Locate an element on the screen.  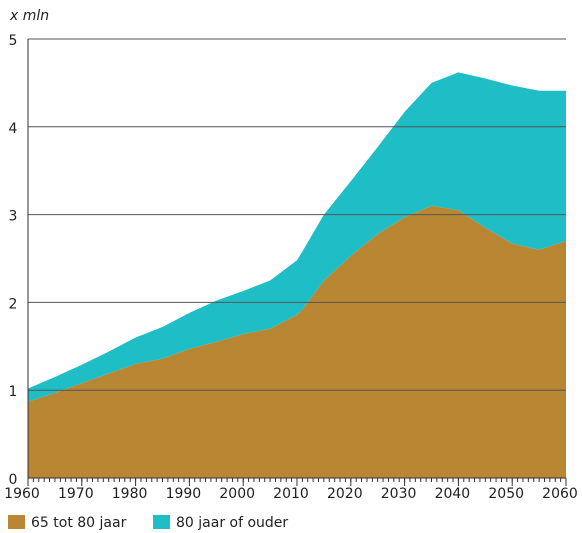
x-tick-label: 2020 is located at coordinates (345, 494).